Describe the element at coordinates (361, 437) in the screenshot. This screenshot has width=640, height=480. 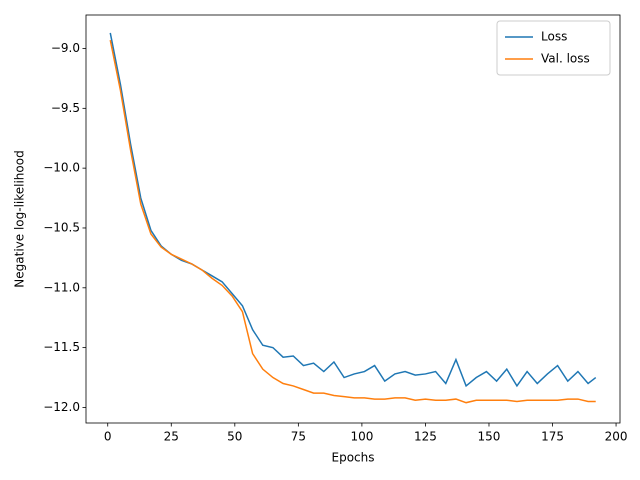
I see `x-tick-label: 100` at that location.